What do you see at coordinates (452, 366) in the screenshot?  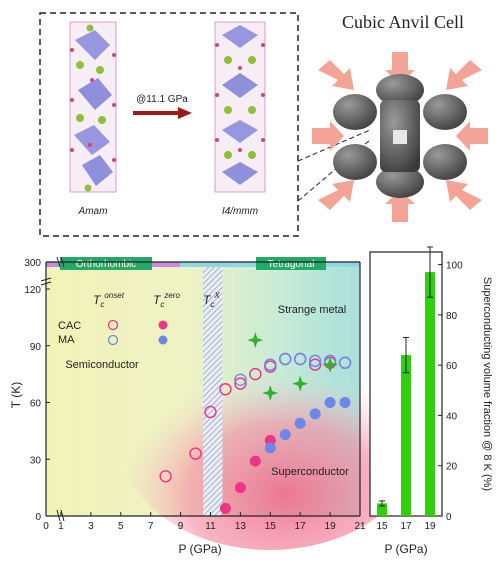 I see `bar-y-tick-label: 60` at bounding box center [452, 366].